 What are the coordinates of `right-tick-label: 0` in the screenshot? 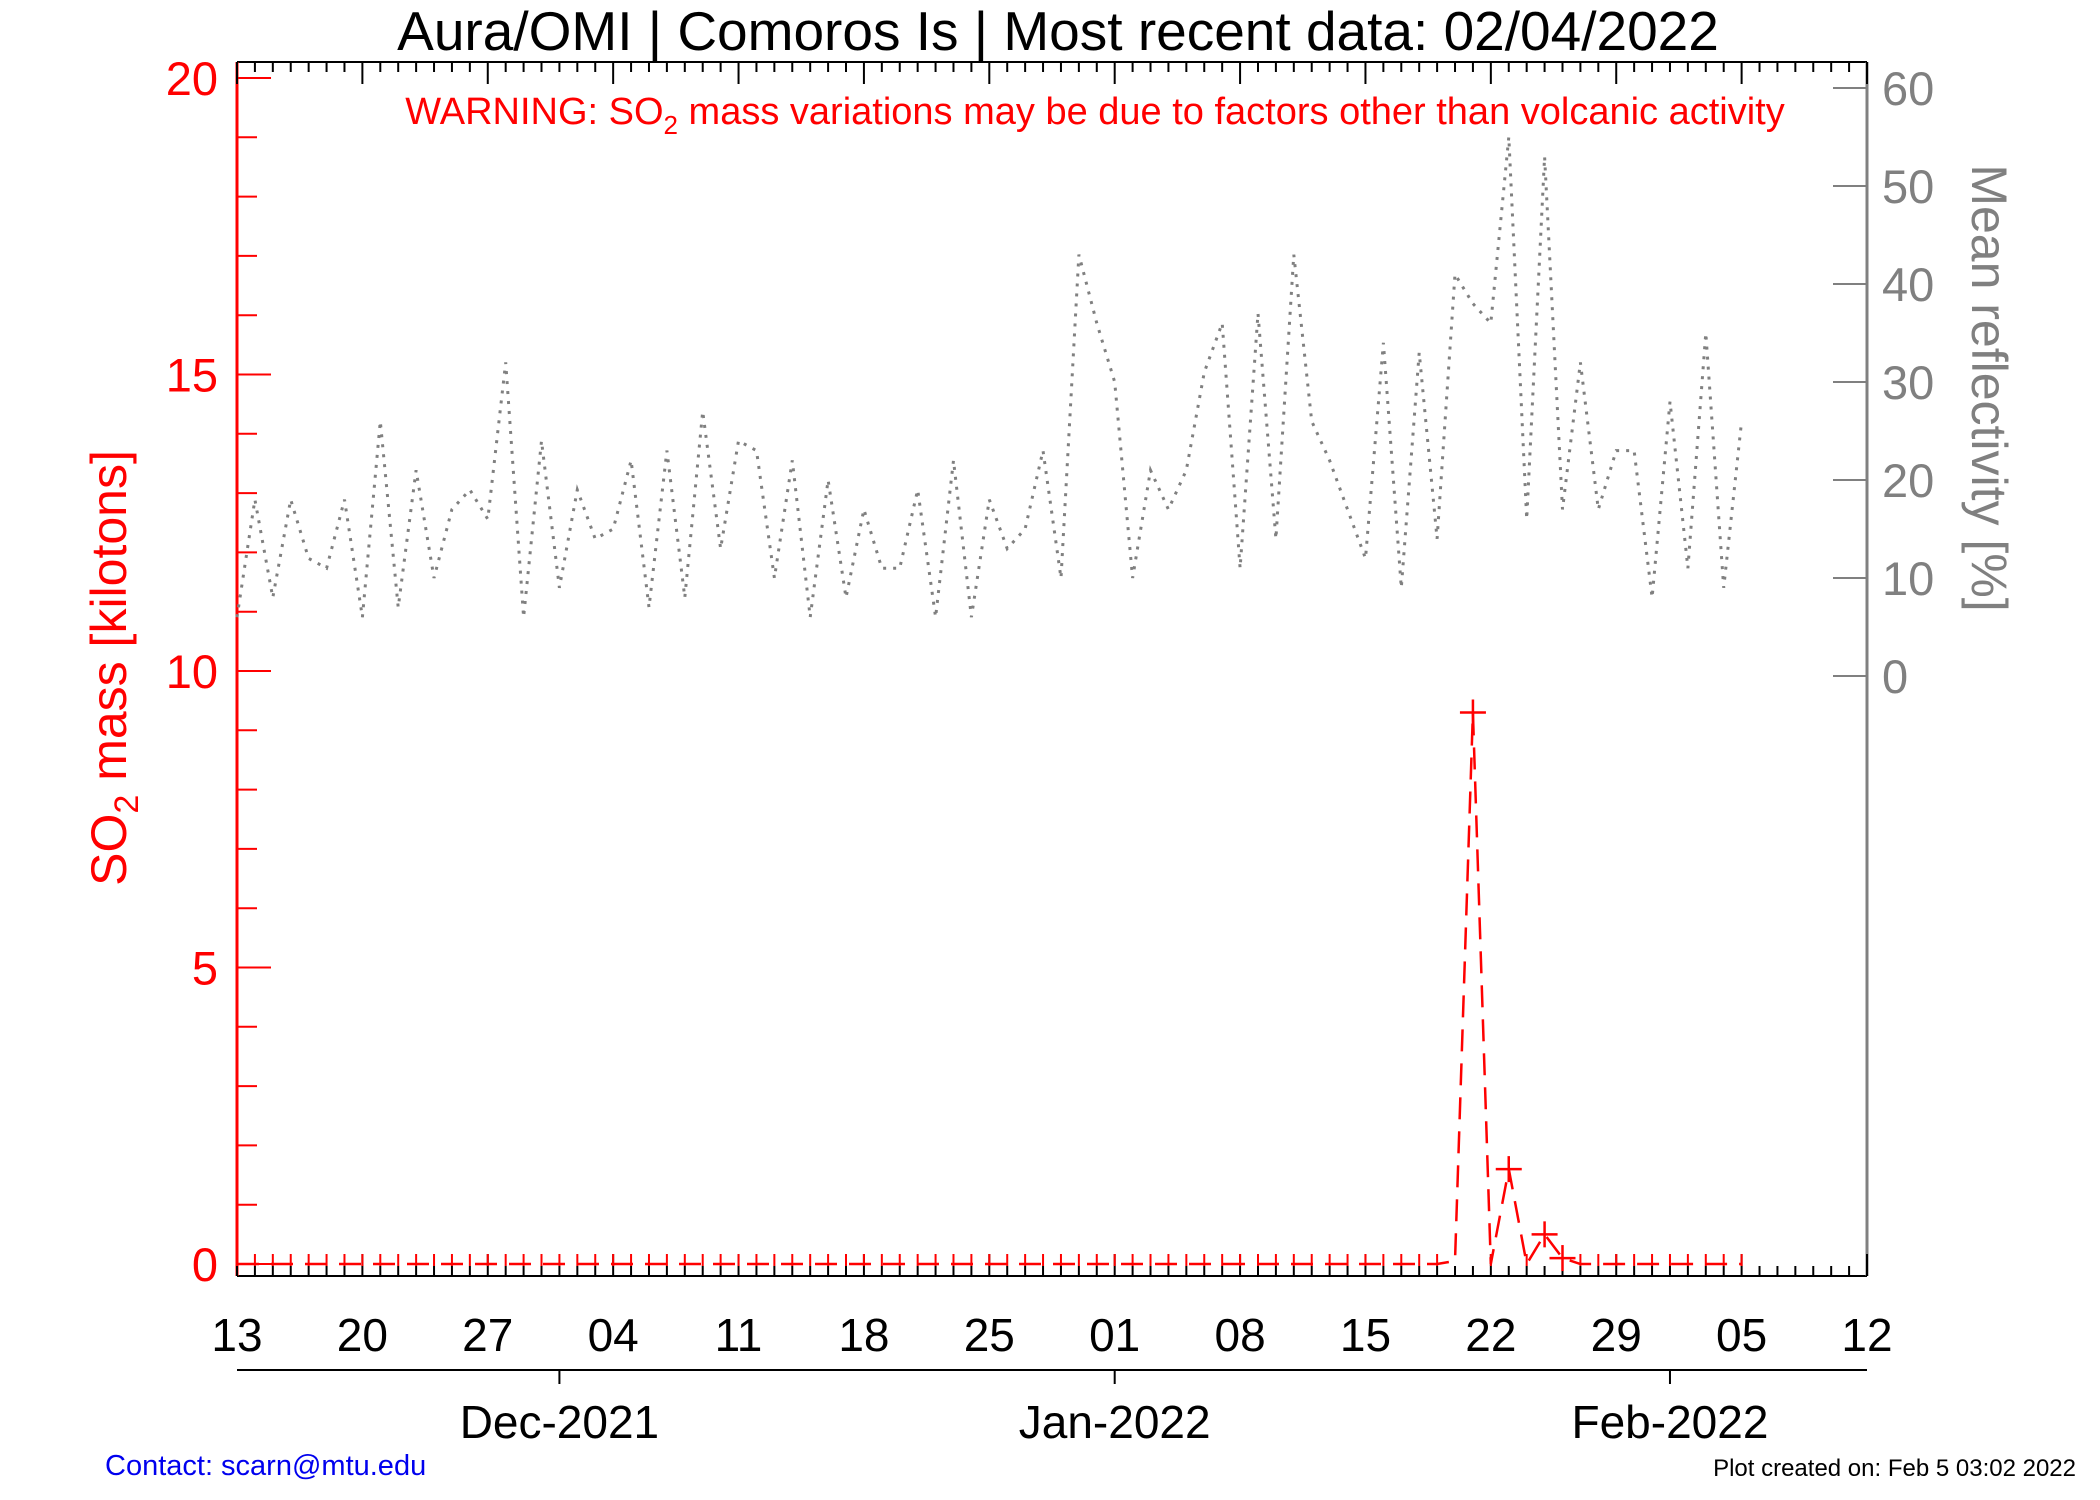 It's located at (1895, 676).